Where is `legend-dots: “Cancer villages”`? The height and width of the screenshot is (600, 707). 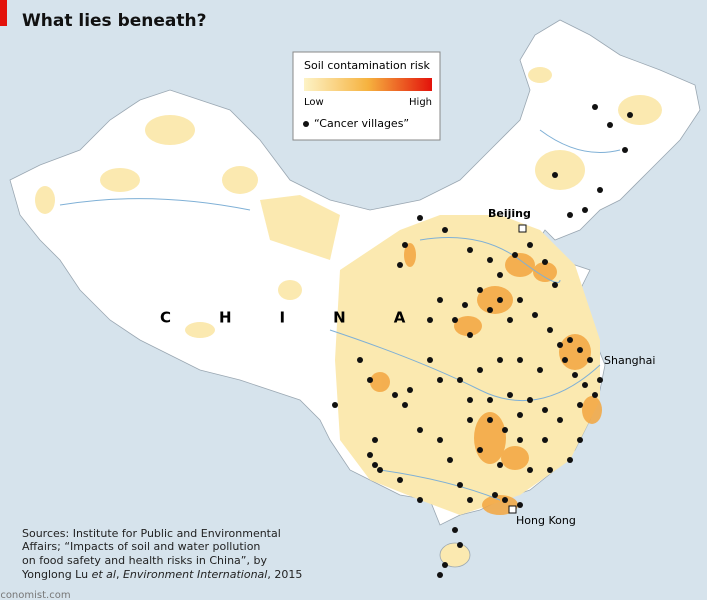 legend-dots: “Cancer villages” is located at coordinates (361, 123).